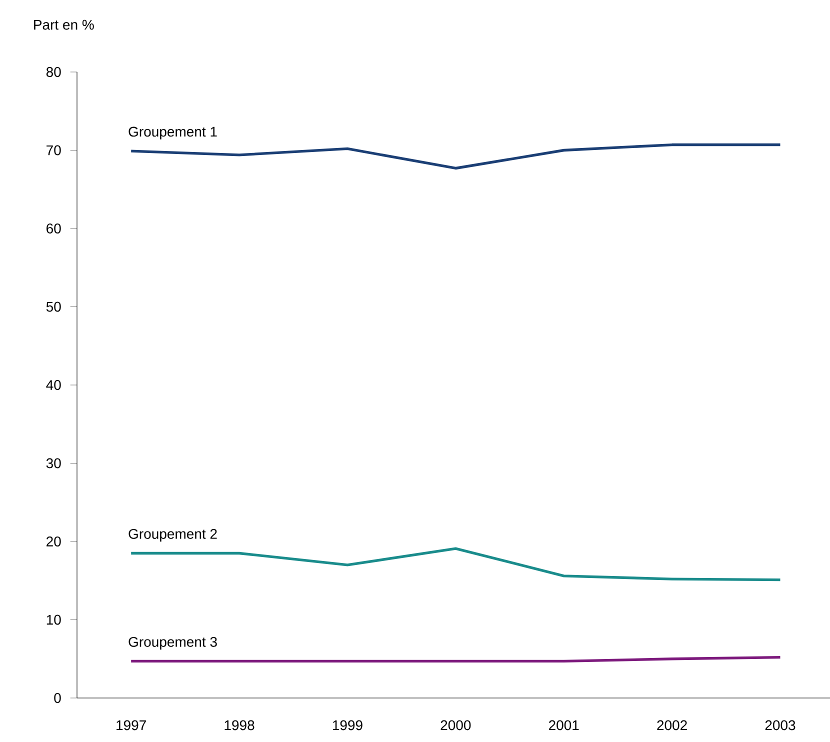 The image size is (830, 742). What do you see at coordinates (53, 619) in the screenshot?
I see `y-tick-label: 10` at bounding box center [53, 619].